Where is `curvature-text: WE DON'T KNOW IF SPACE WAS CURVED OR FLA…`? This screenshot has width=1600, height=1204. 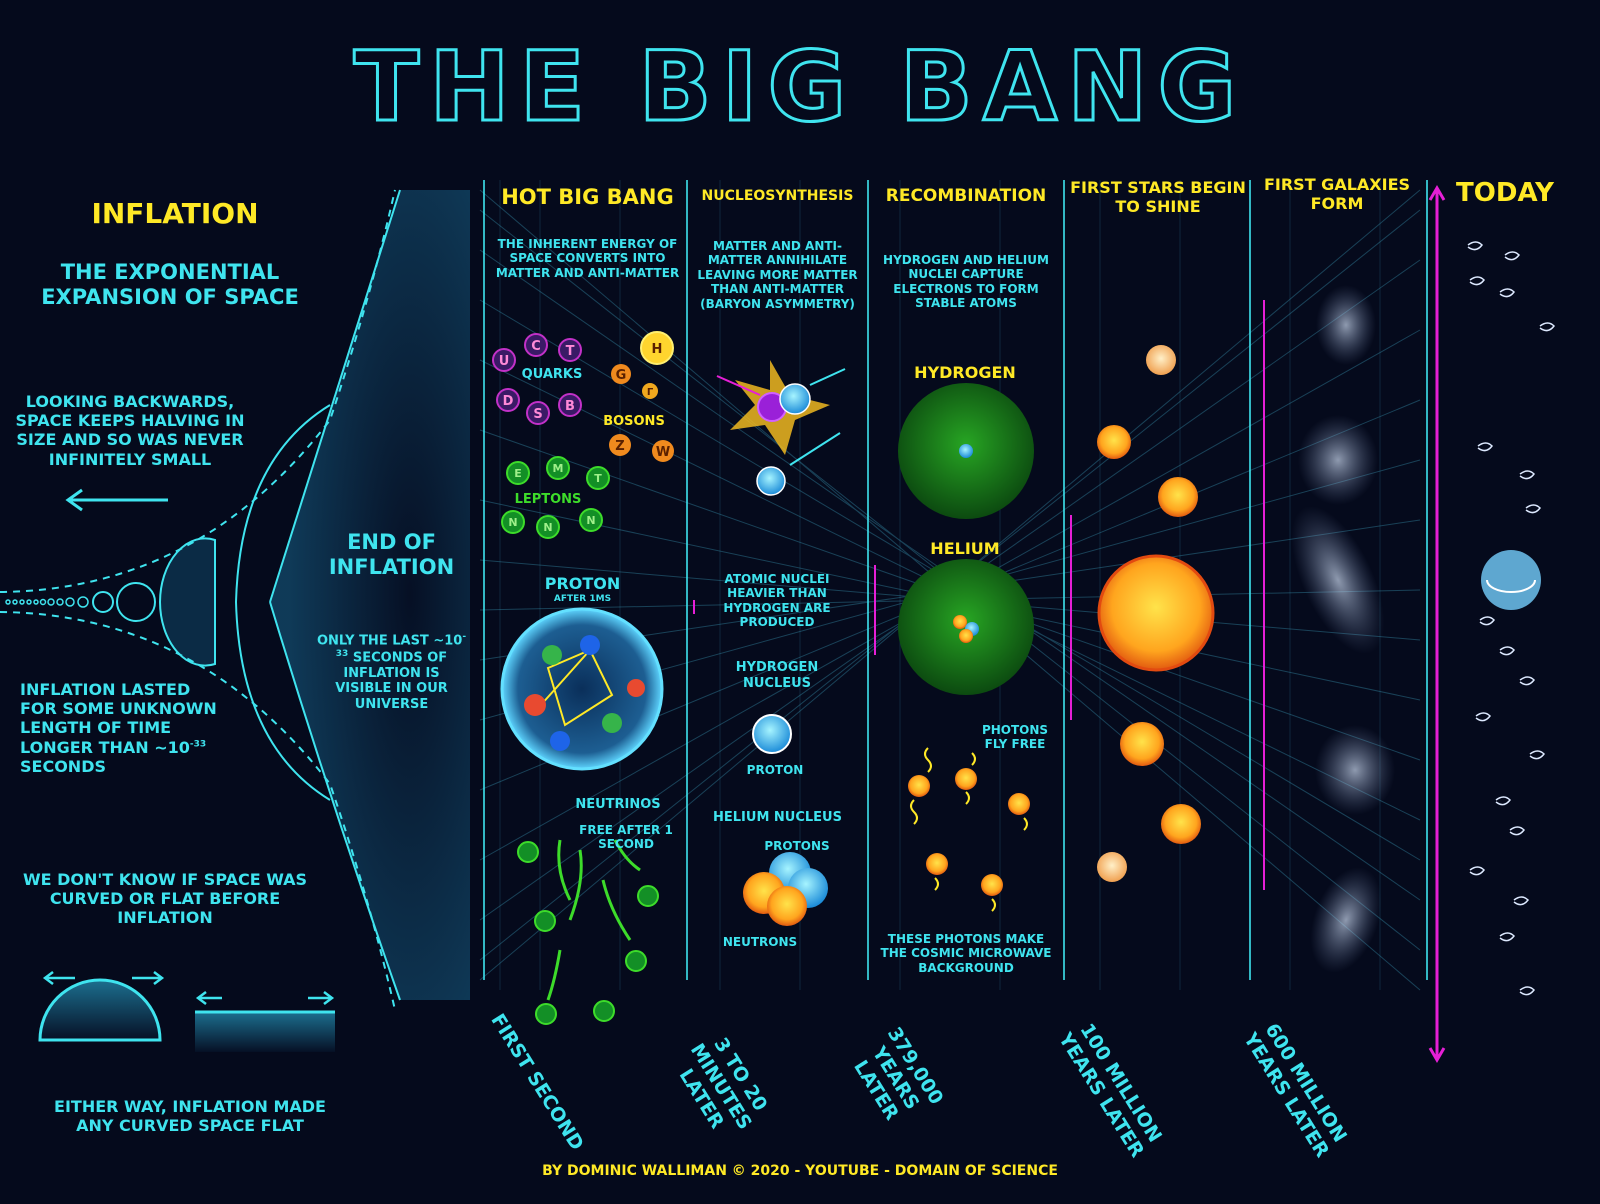 curvature-text: WE DON'T KNOW IF SPACE WAS CURVED OR FLA… is located at coordinates (165, 899).